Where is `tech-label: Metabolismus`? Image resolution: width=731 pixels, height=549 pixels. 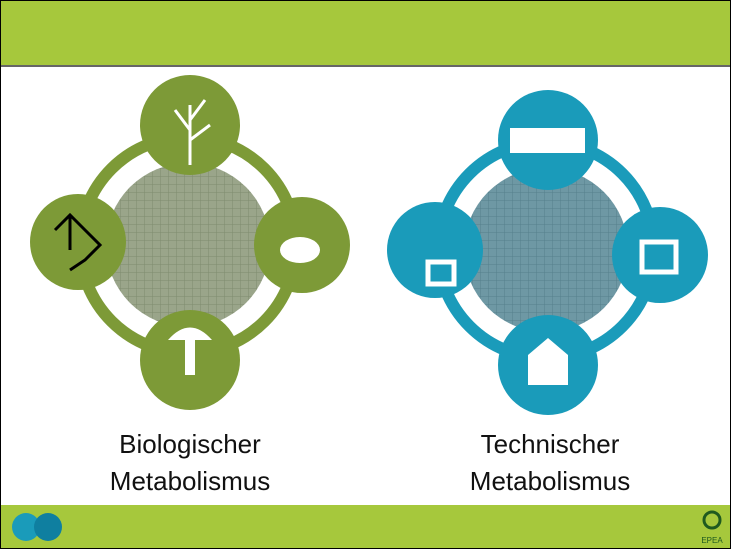 tech-label: Metabolismus is located at coordinates (550, 481).